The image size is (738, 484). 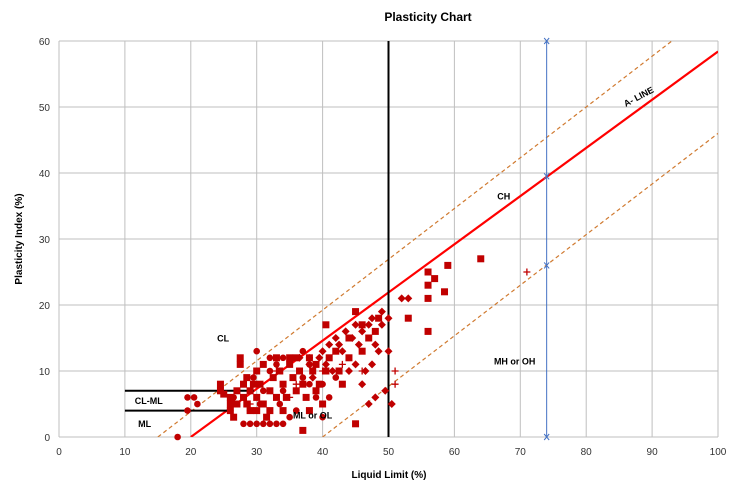 I want to click on annotation-label: ML or OL, so click(x=313, y=416).